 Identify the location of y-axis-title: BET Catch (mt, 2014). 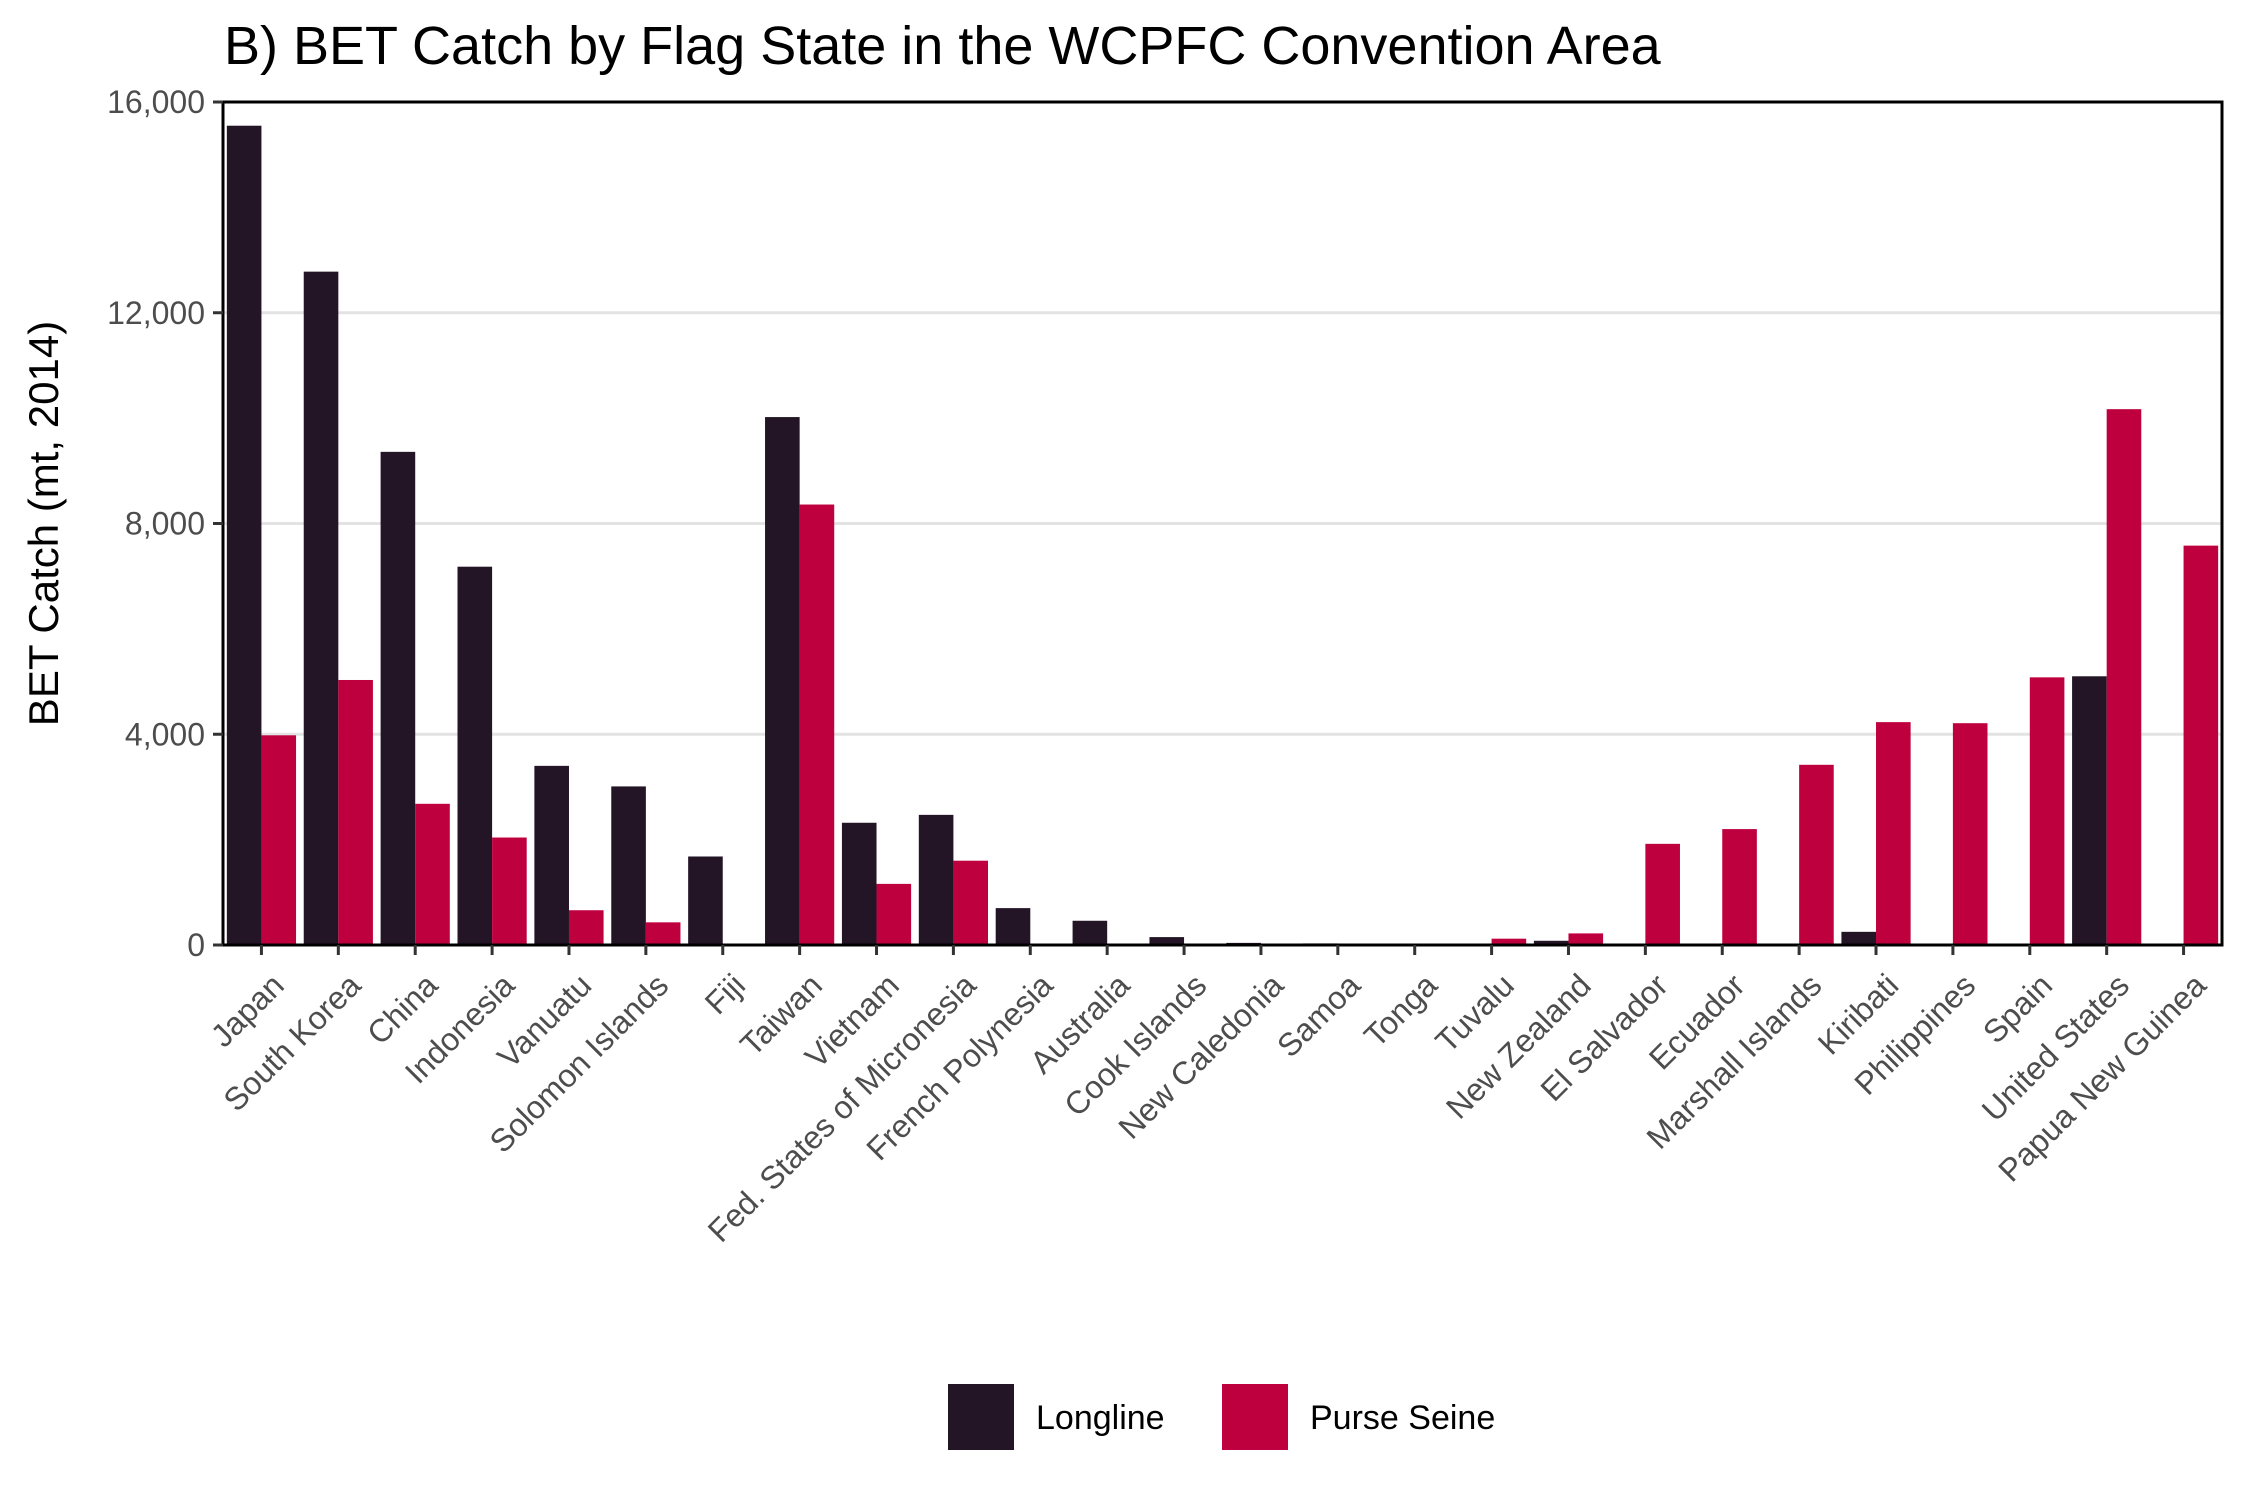
(43, 523).